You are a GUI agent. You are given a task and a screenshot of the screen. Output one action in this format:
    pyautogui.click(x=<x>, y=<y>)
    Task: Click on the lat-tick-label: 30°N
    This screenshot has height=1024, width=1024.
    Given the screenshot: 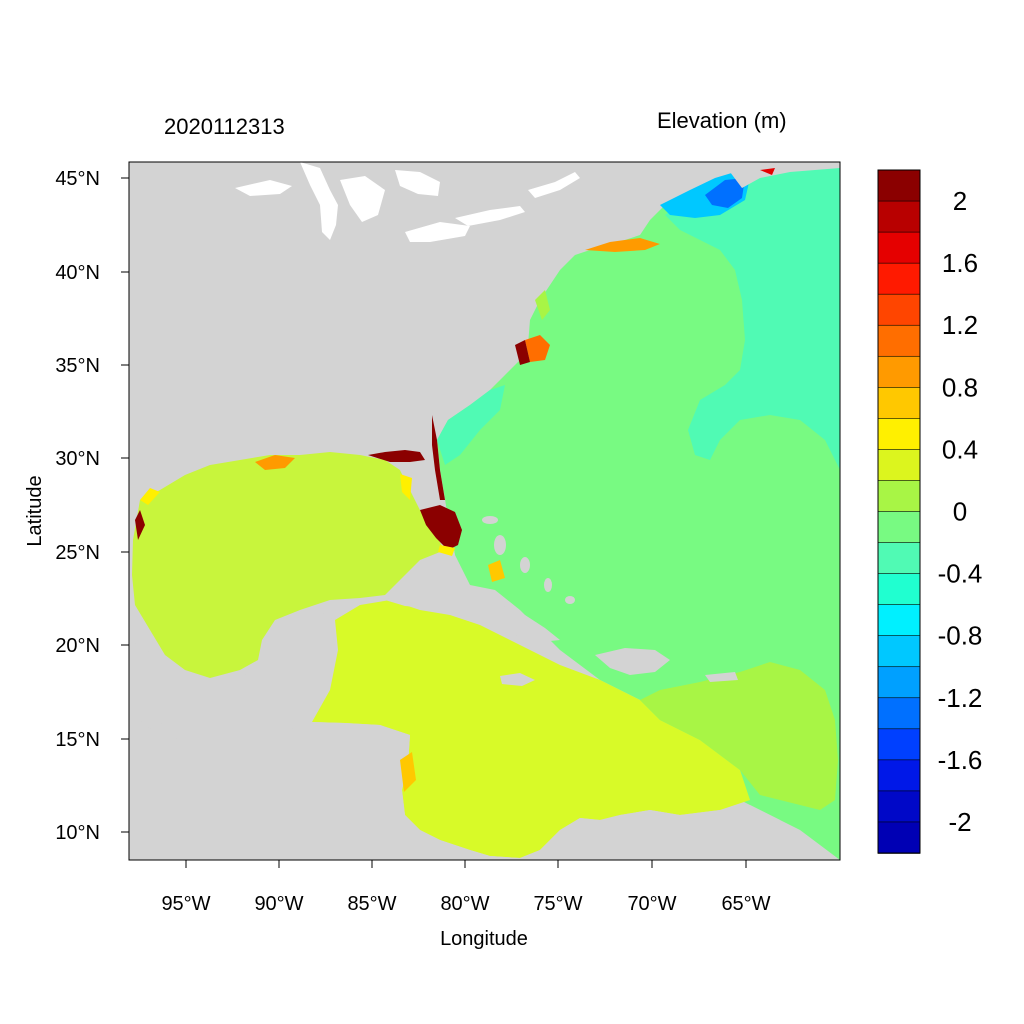 What is the action you would take?
    pyautogui.click(x=77, y=459)
    